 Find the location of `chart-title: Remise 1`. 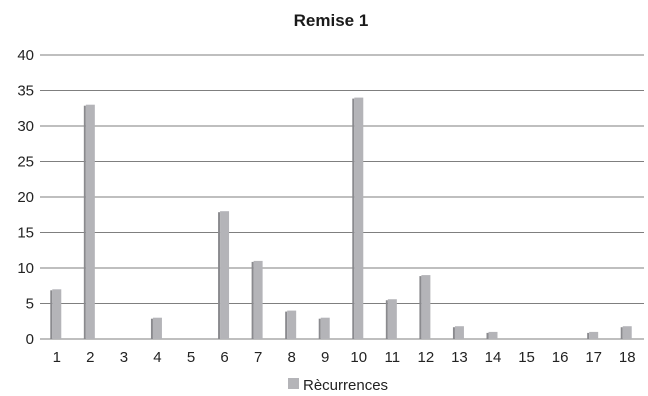

chart-title: Remise 1 is located at coordinates (331, 20).